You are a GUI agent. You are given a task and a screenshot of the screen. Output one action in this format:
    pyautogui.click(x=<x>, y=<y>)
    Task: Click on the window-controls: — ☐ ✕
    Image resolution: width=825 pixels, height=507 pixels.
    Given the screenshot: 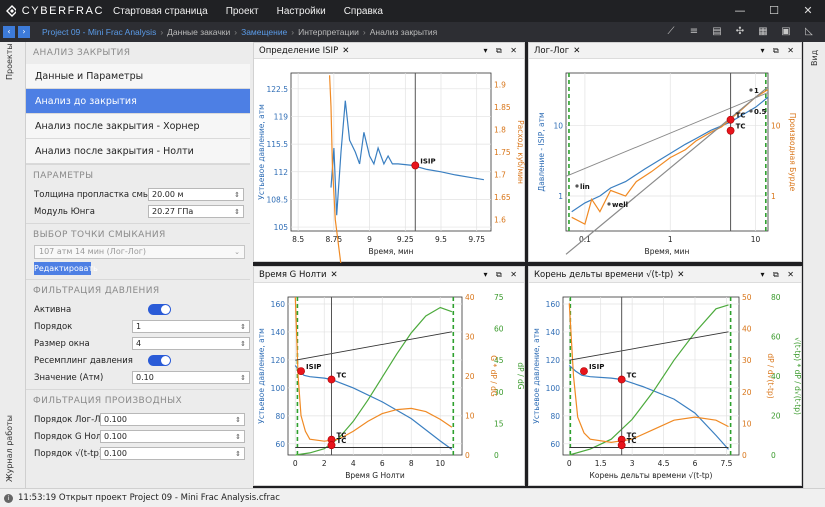 What is the action you would take?
    pyautogui.click(x=774, y=11)
    